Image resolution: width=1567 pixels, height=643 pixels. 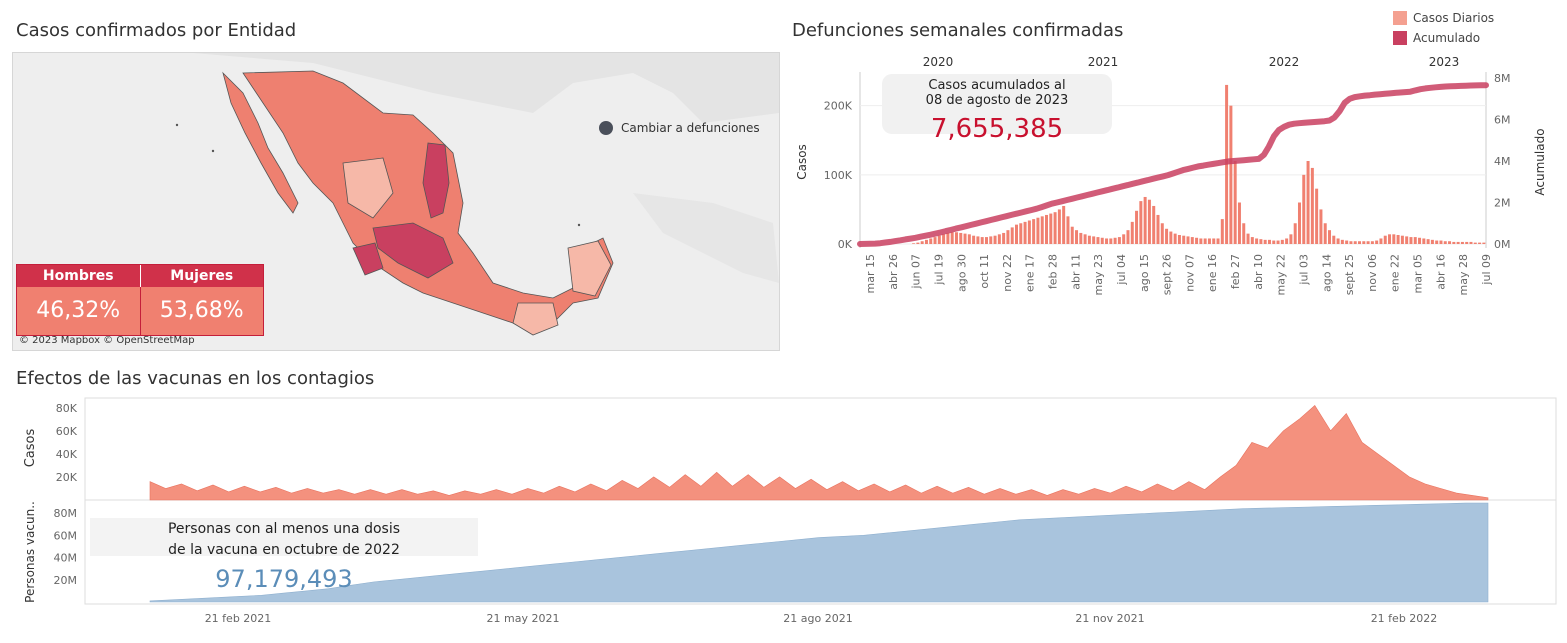 I want to click on weekly-callout-value: 7,655,385, so click(x=997, y=129).